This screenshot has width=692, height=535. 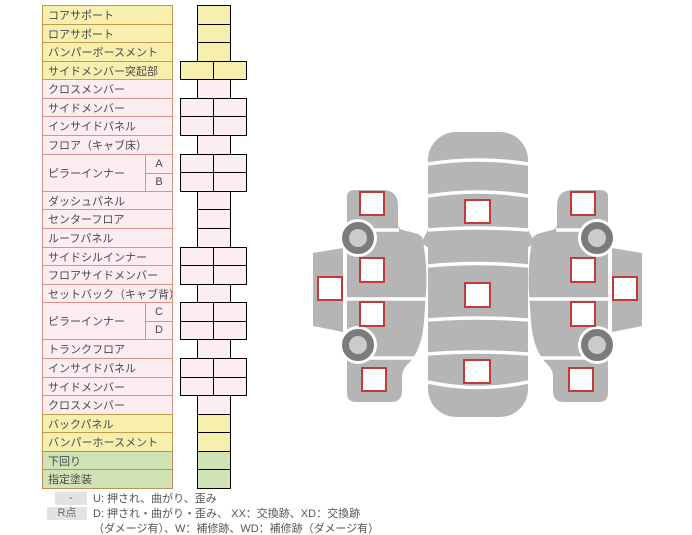 What do you see at coordinates (67, 513) in the screenshot?
I see `legend-badge-r: R点` at bounding box center [67, 513].